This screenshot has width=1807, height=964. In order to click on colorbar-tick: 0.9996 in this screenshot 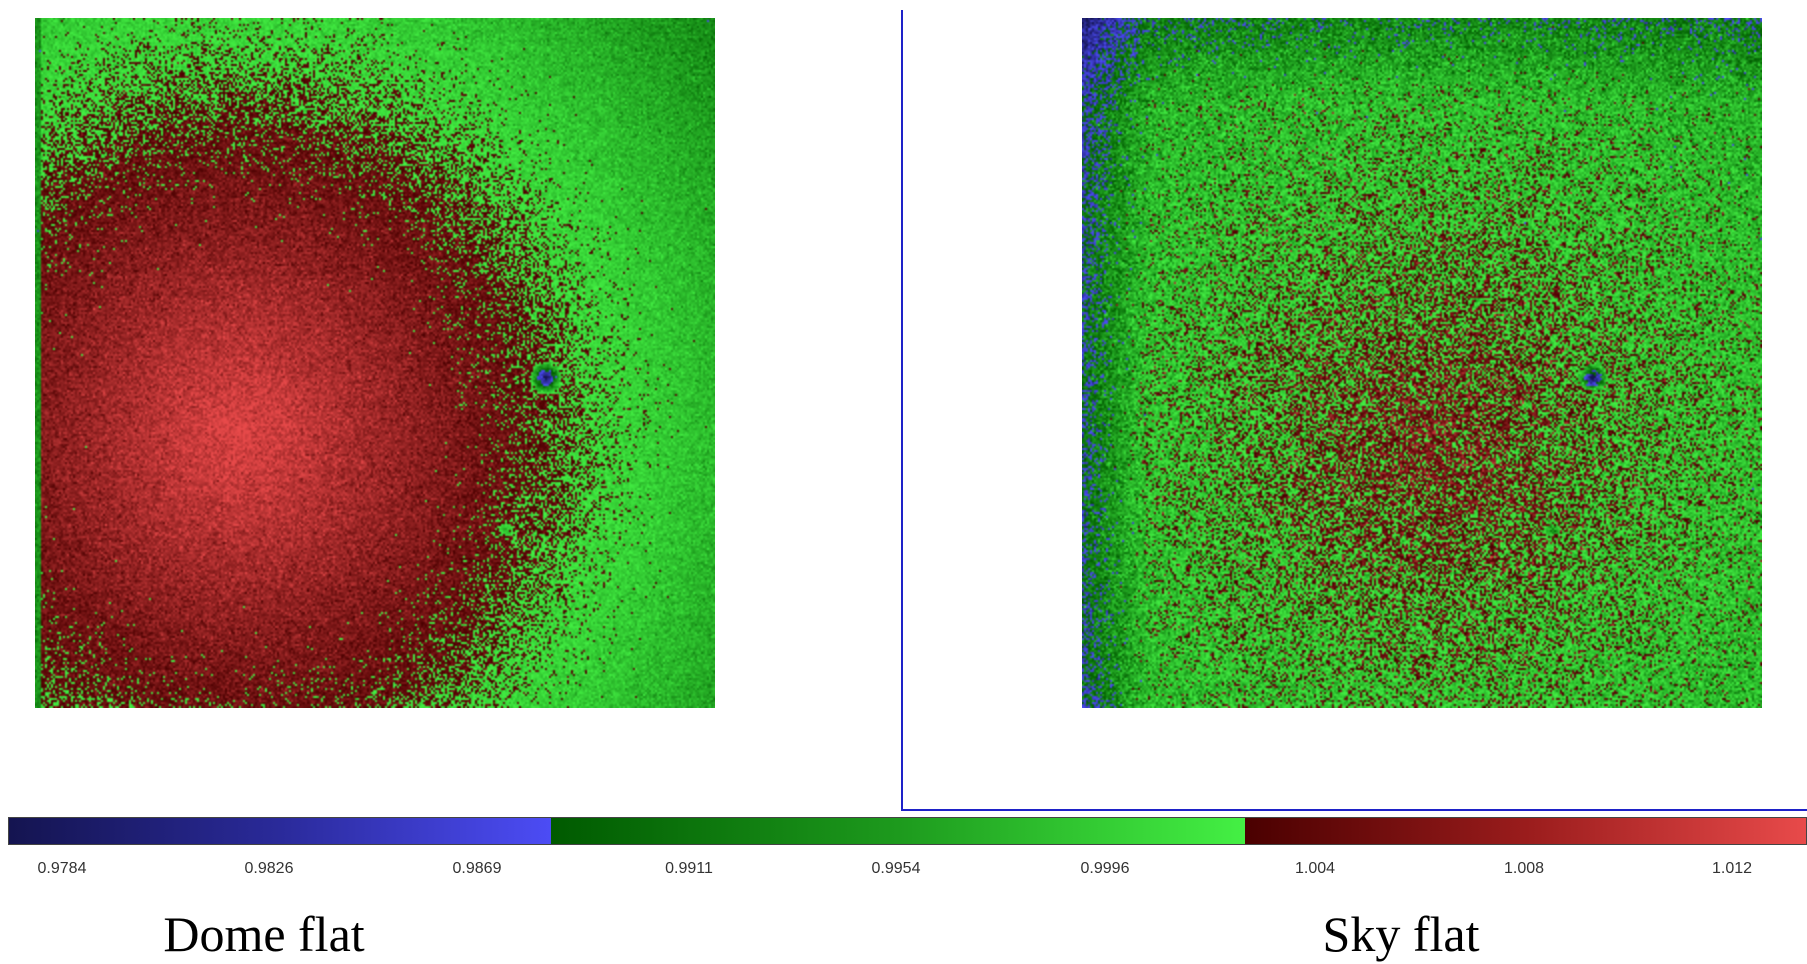, I will do `click(1105, 868)`.